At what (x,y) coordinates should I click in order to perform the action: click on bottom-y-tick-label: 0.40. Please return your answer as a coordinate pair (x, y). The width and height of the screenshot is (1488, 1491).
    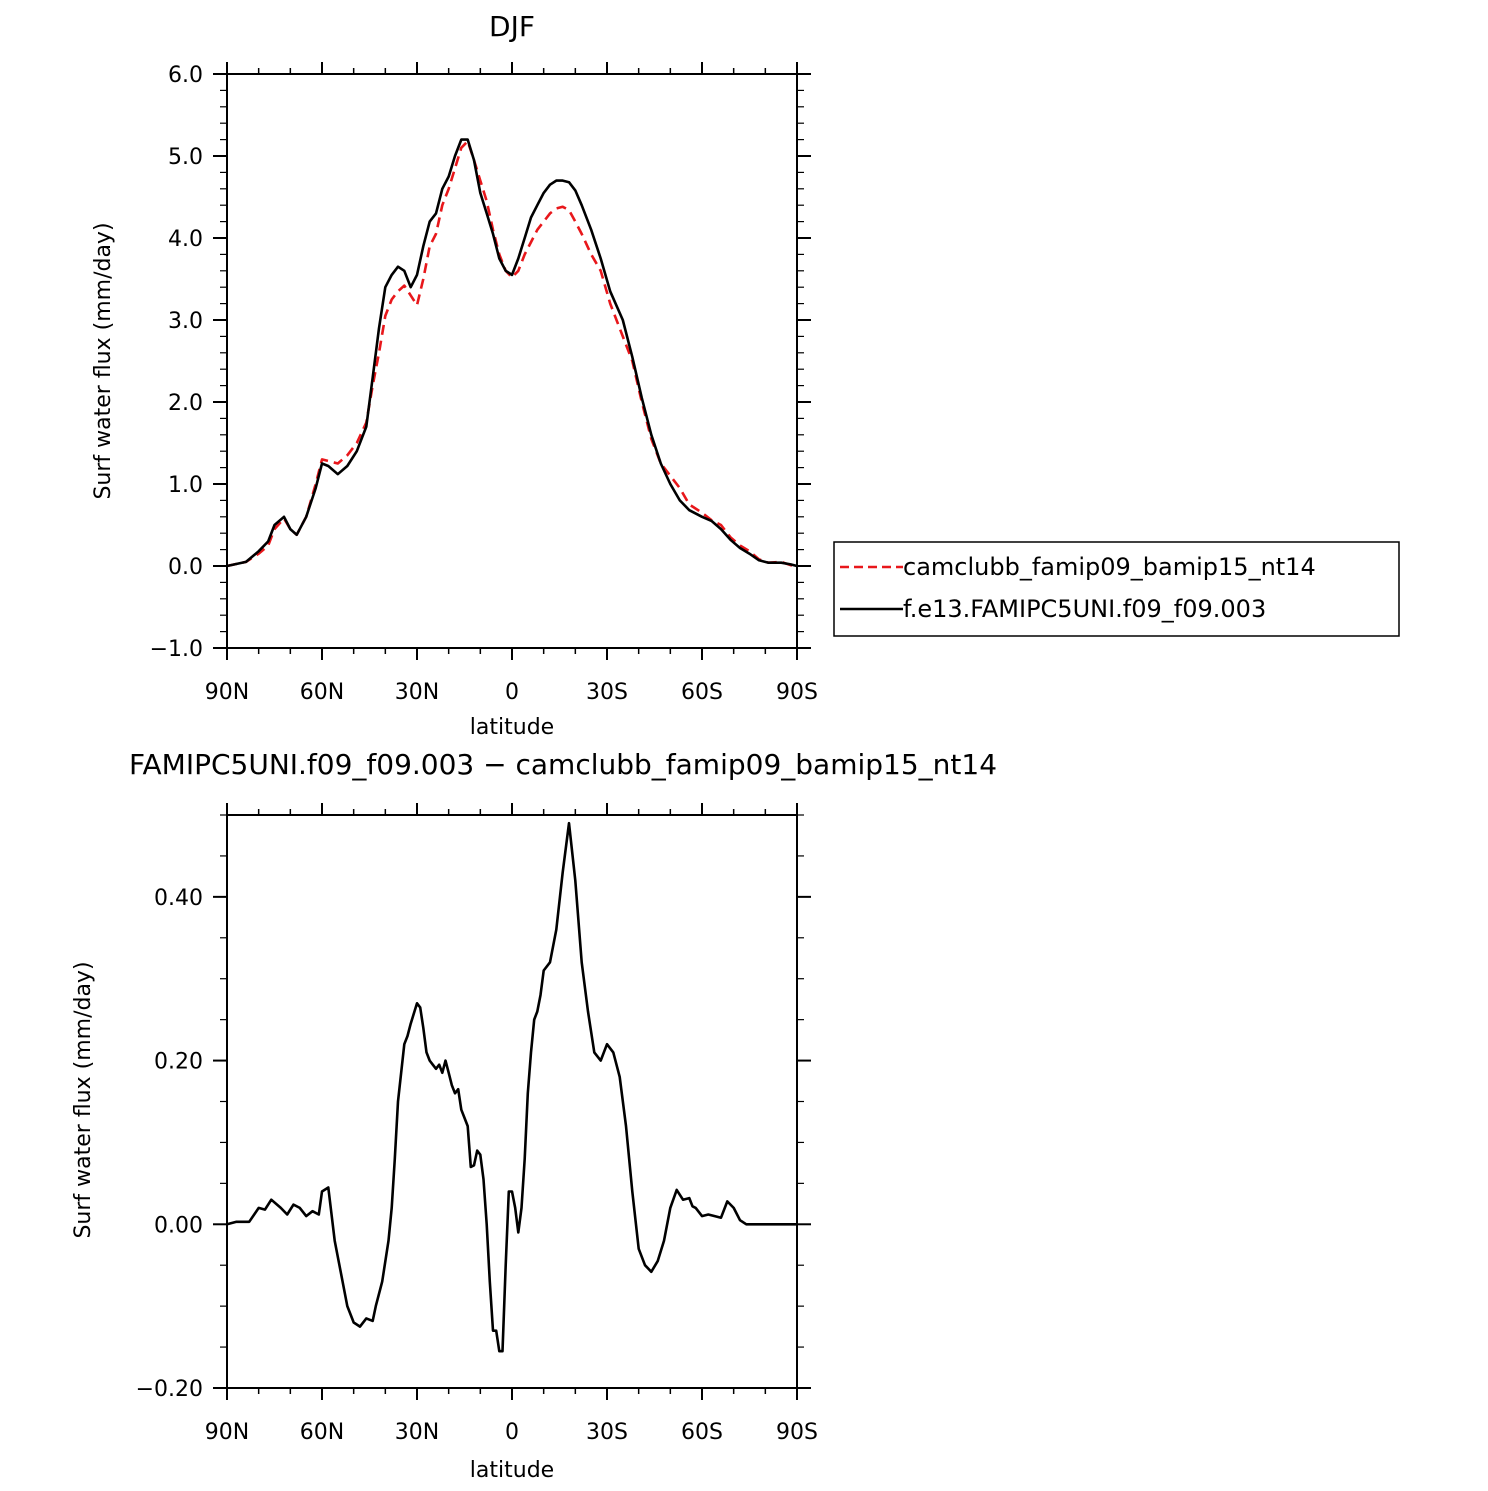
    Looking at the image, I should click on (178, 898).